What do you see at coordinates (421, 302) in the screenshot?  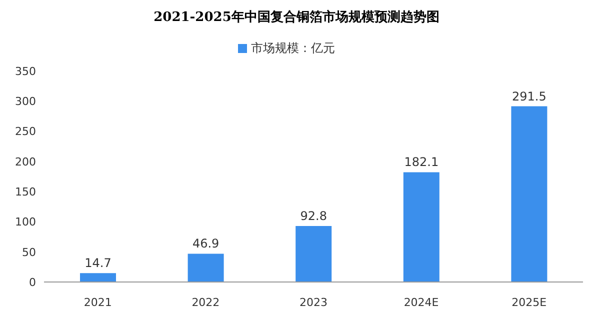 I see `x-tick-label: 2024E` at bounding box center [421, 302].